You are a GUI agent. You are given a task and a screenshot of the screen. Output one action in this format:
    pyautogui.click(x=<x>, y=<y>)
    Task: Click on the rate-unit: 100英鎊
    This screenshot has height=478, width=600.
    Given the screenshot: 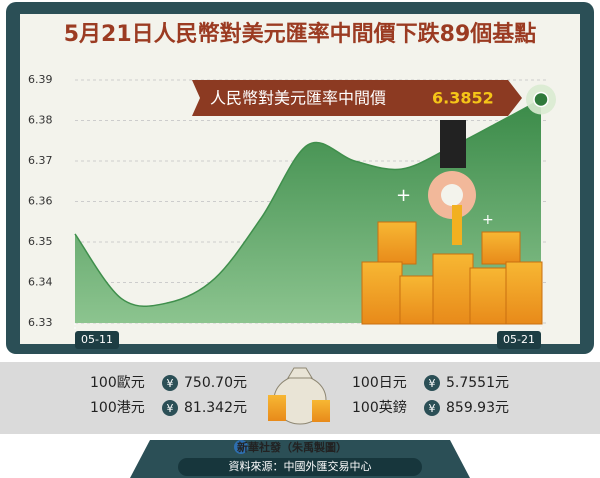 What is the action you would take?
    pyautogui.click(x=379, y=407)
    